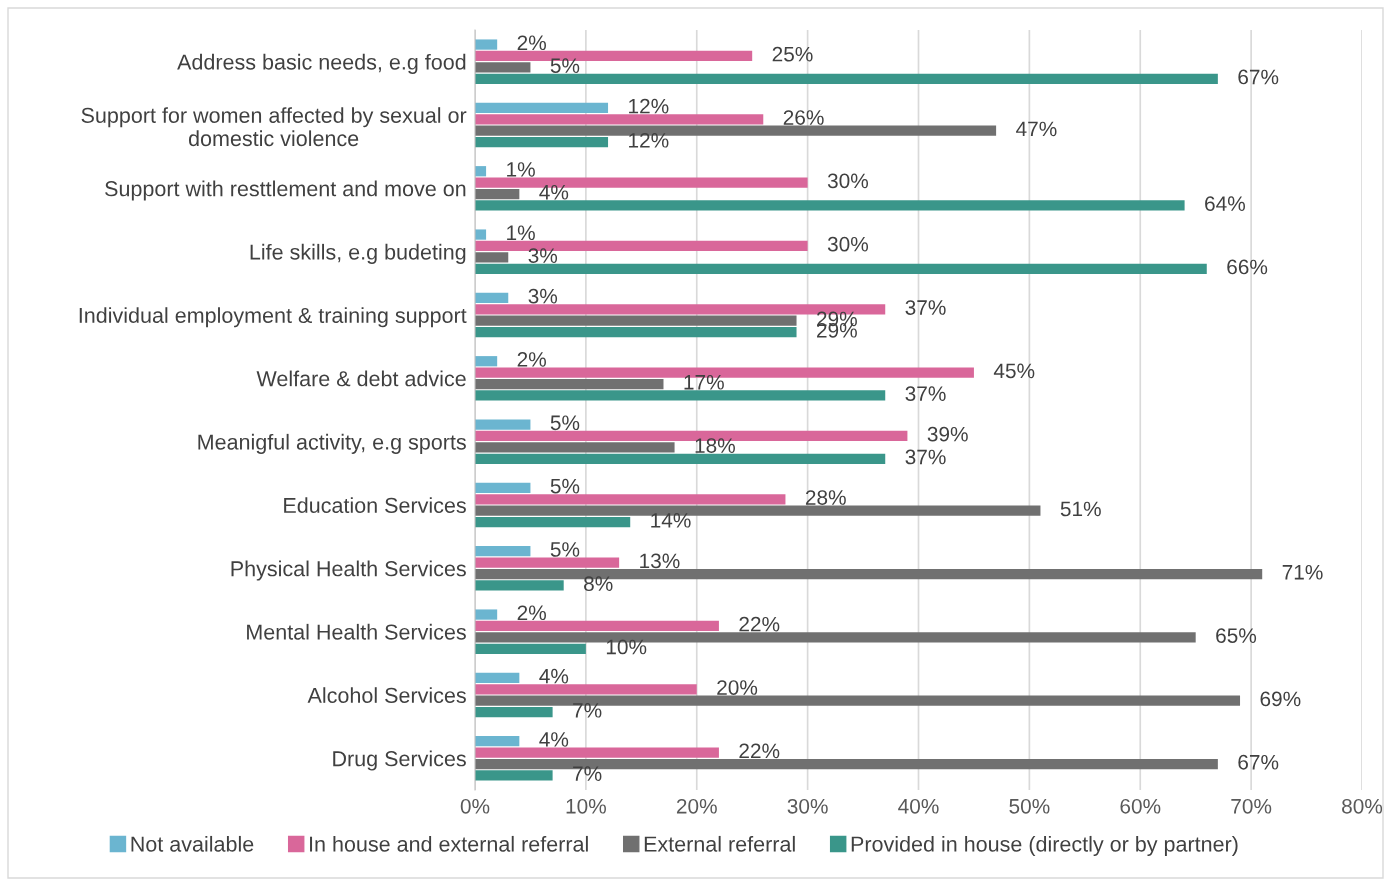 The image size is (1391, 886). What do you see at coordinates (704, 382) in the screenshot?
I see `data-label: 17%` at bounding box center [704, 382].